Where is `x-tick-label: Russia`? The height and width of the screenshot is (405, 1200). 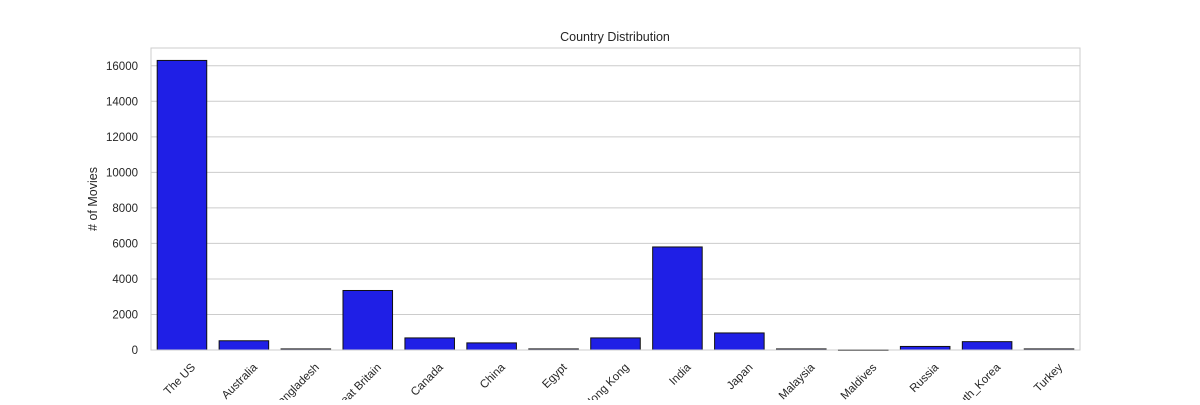 x-tick-label: Russia is located at coordinates (925, 378).